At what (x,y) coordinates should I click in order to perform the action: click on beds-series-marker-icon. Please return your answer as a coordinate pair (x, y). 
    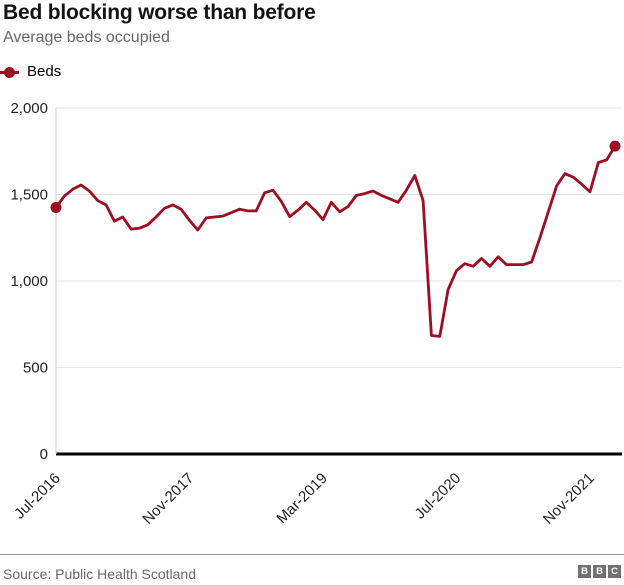
    Looking at the image, I should click on (9, 72).